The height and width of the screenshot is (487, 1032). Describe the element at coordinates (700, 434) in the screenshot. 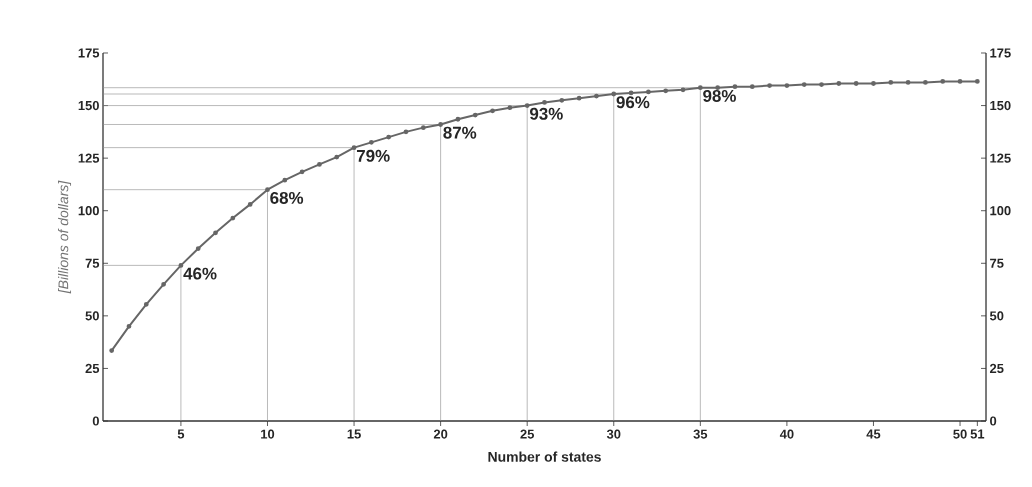

I see `x-tick-label: 35` at that location.